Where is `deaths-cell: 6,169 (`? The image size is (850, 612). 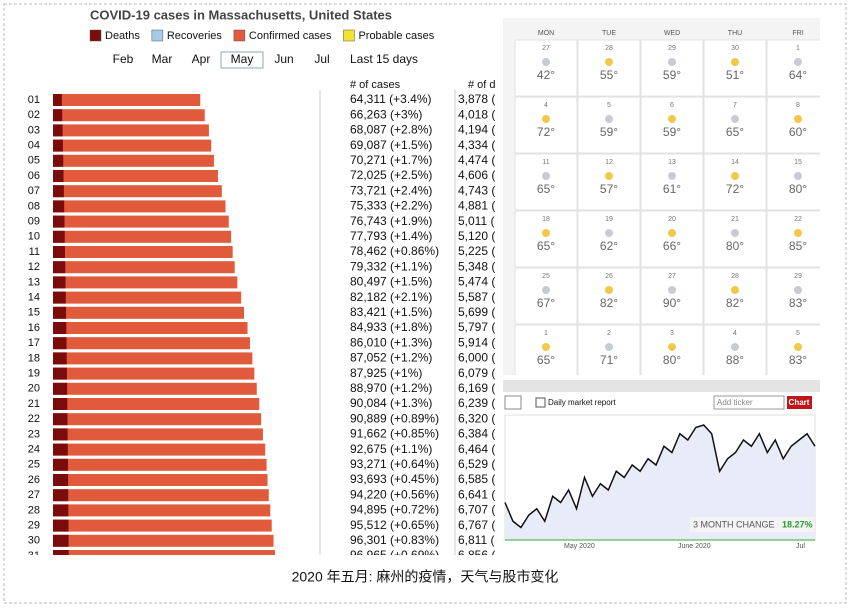
deaths-cell: 6,169 ( is located at coordinates (476, 388).